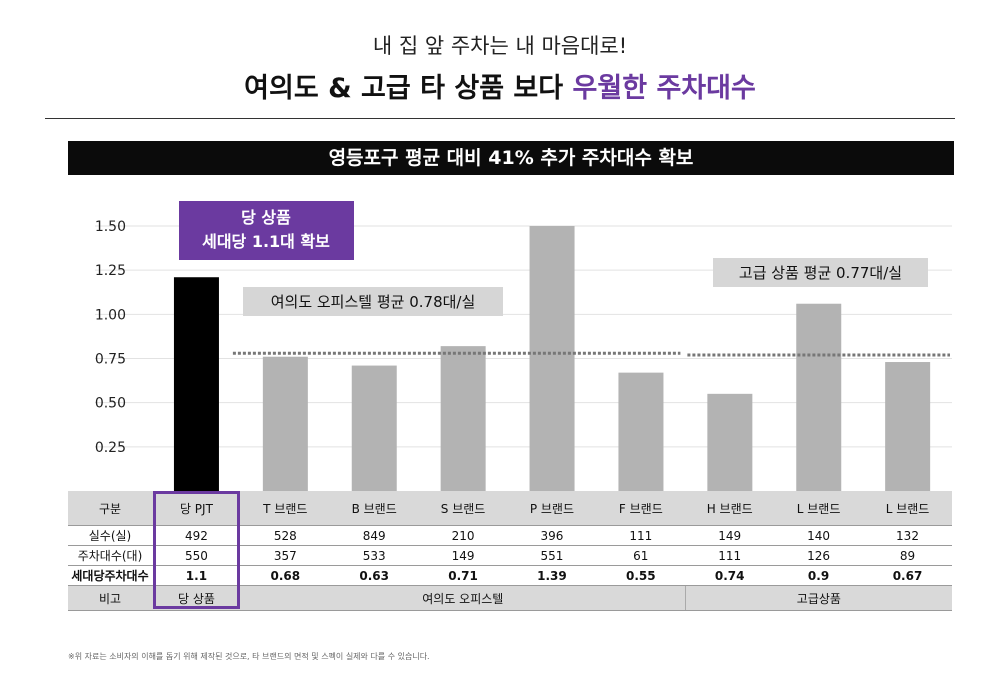 The width and height of the screenshot is (1000, 673). Describe the element at coordinates (641, 575) in the screenshot. I see `table-cell: 0.55` at that location.